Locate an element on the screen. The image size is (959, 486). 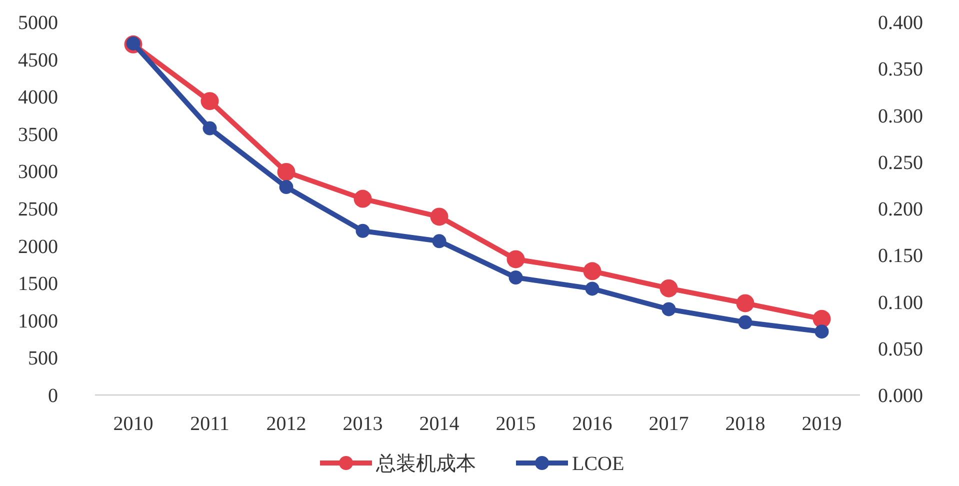
y-tick-label: 1500 is located at coordinates (38, 284).